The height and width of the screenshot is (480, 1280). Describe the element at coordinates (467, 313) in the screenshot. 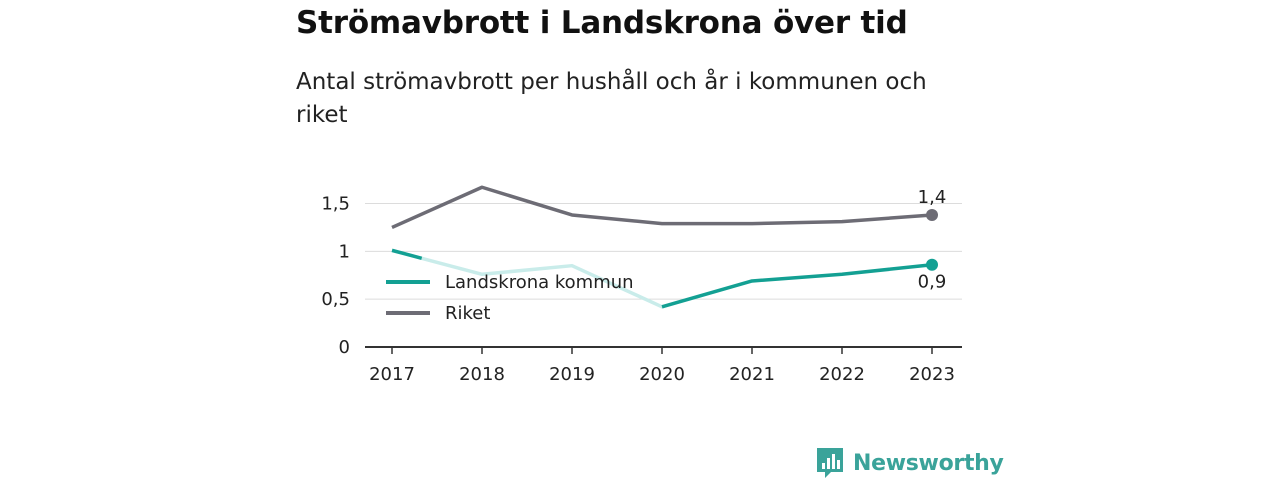

I see `legend-item-riket-label: Riket` at that location.